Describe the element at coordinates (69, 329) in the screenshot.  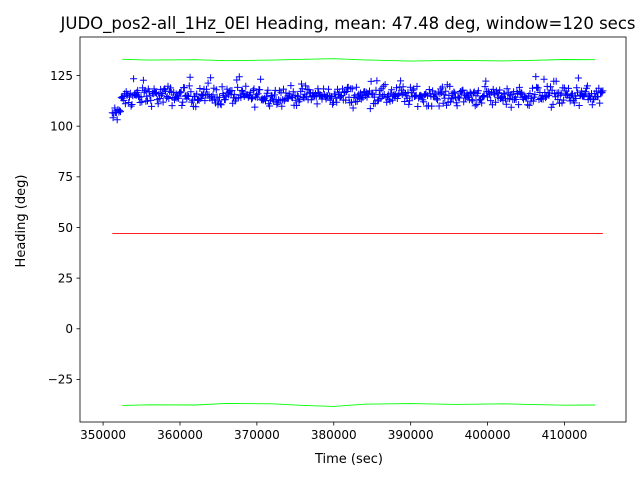
I see `y-tick-label: 0` at that location.